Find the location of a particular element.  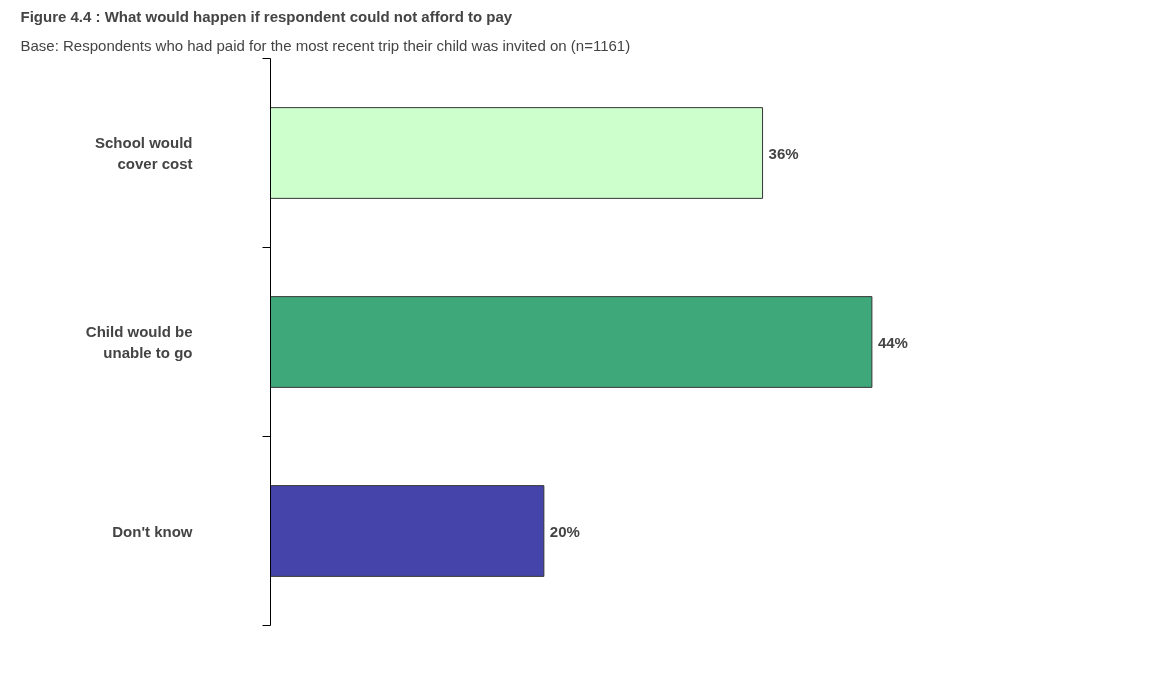

data-label: 44% is located at coordinates (892, 342).